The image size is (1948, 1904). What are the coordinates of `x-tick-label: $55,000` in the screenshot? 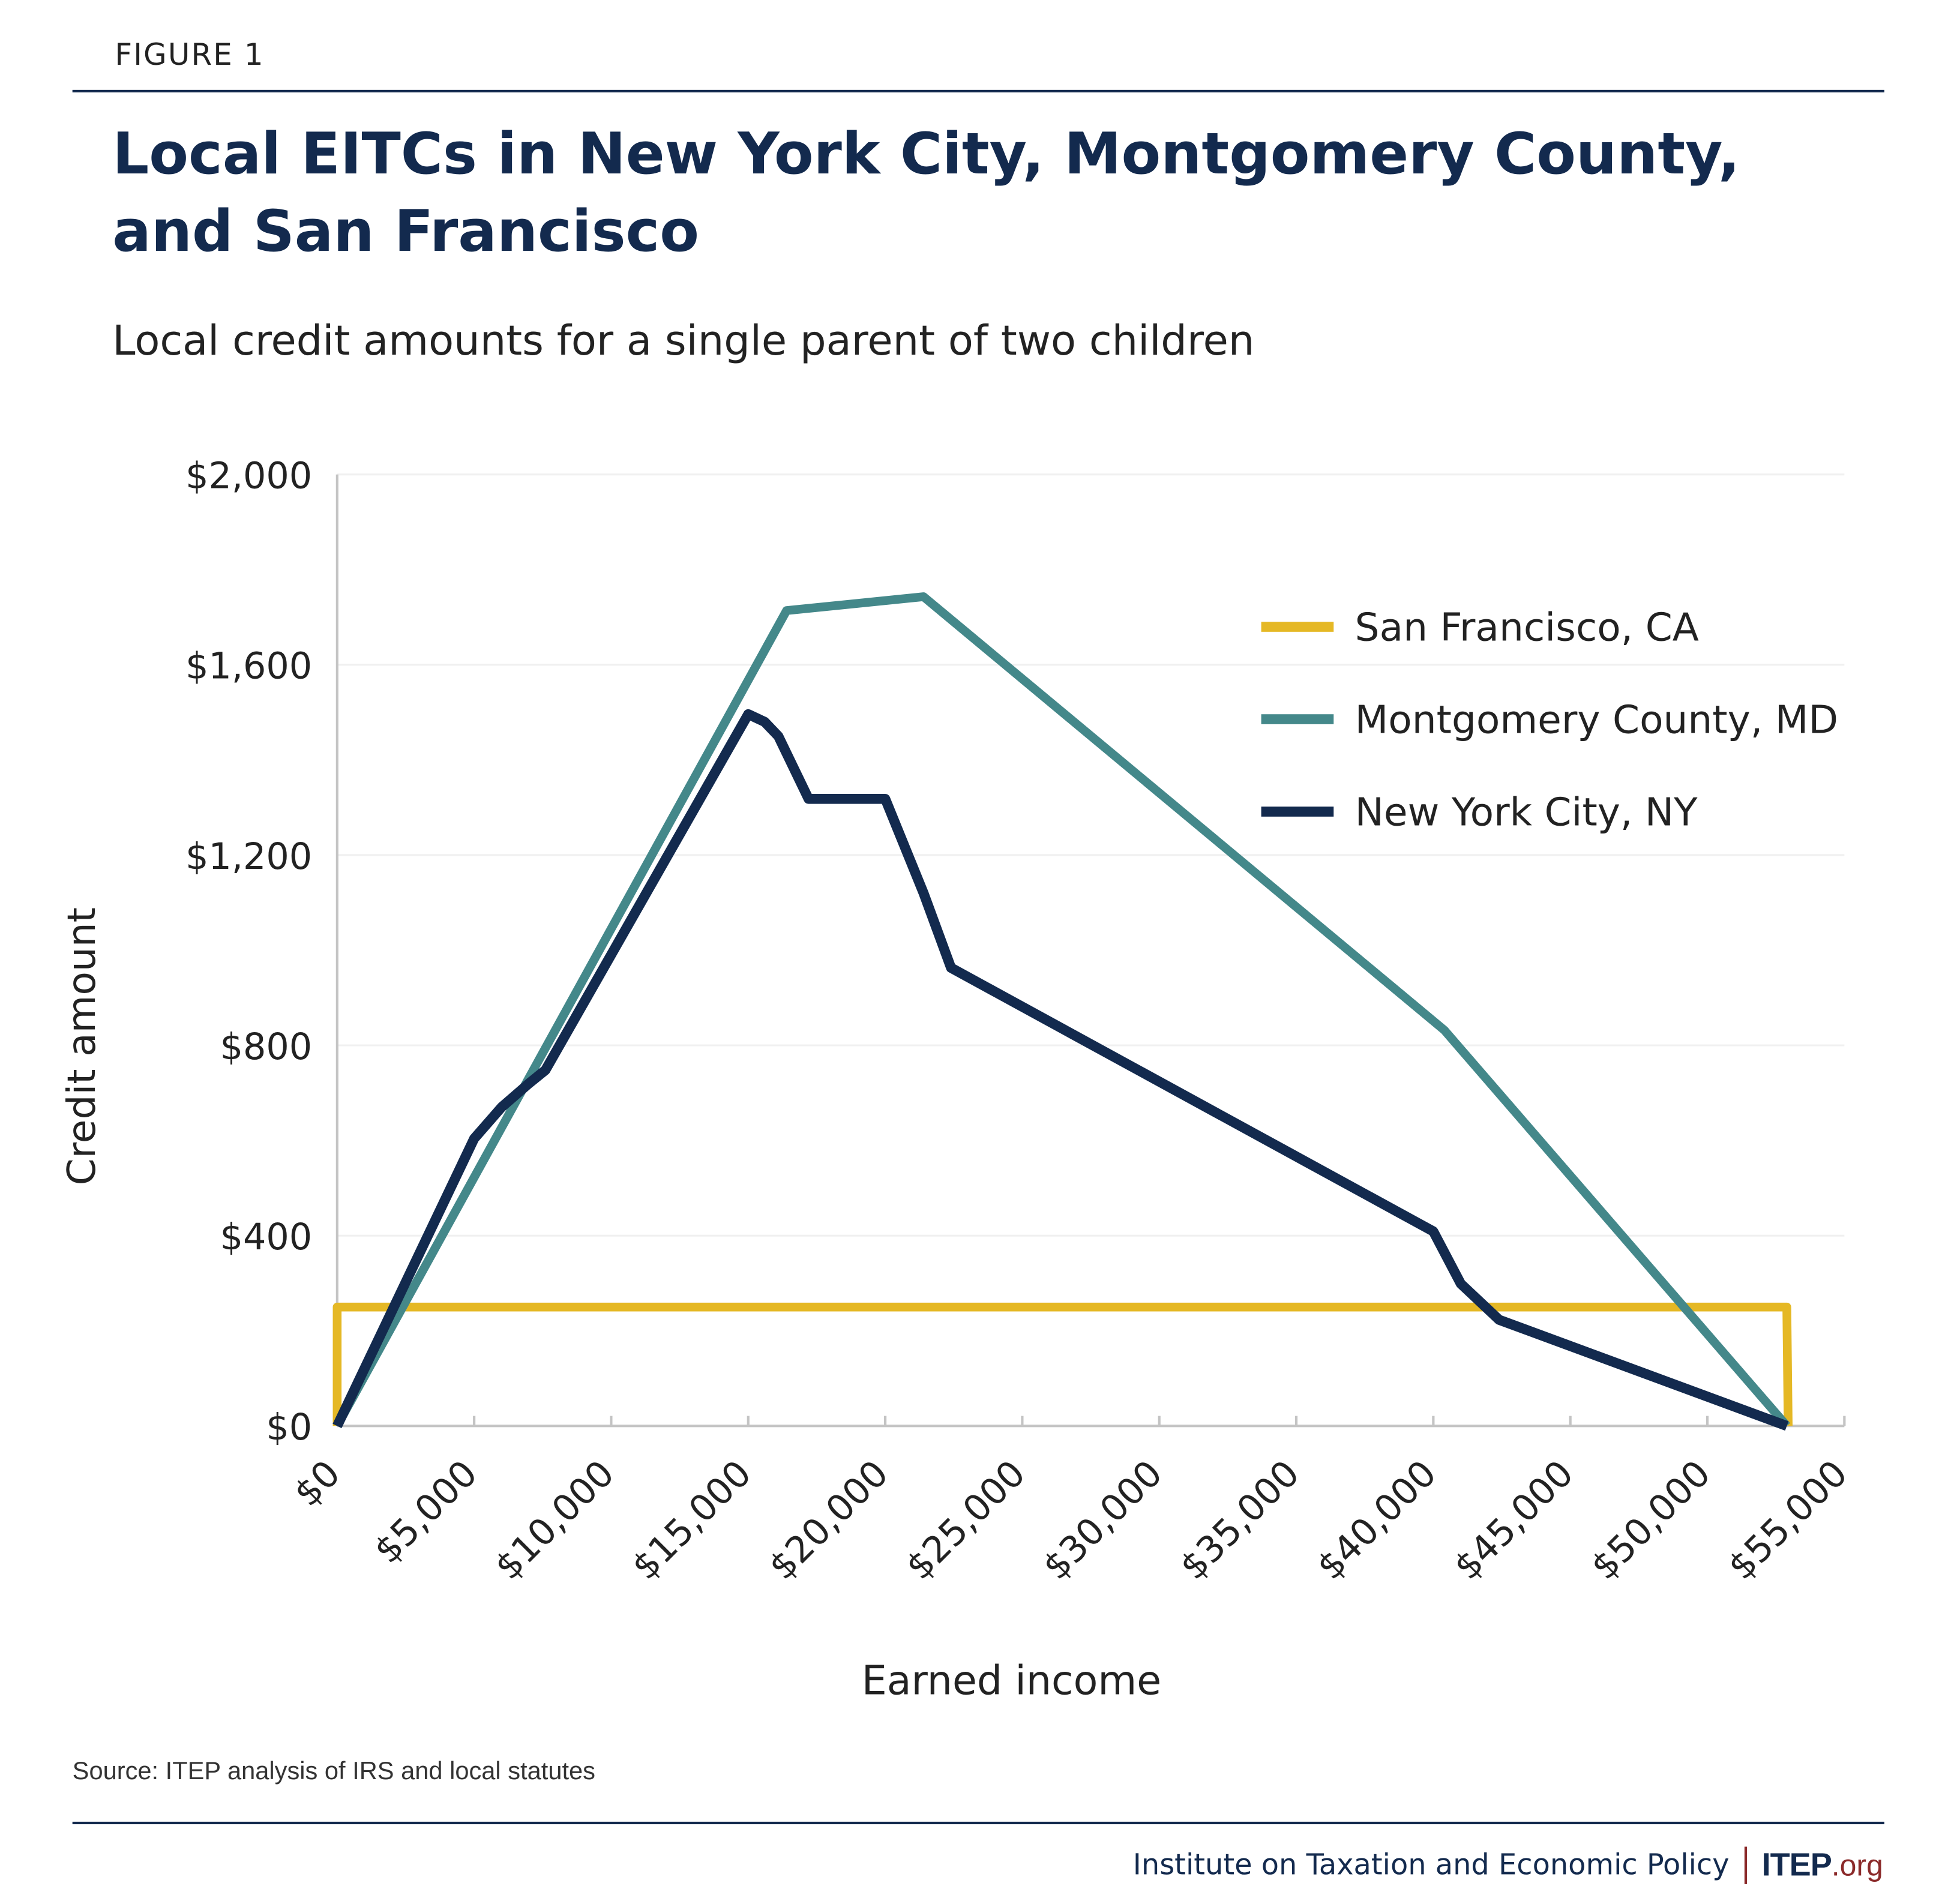 It's located at (1788, 1520).